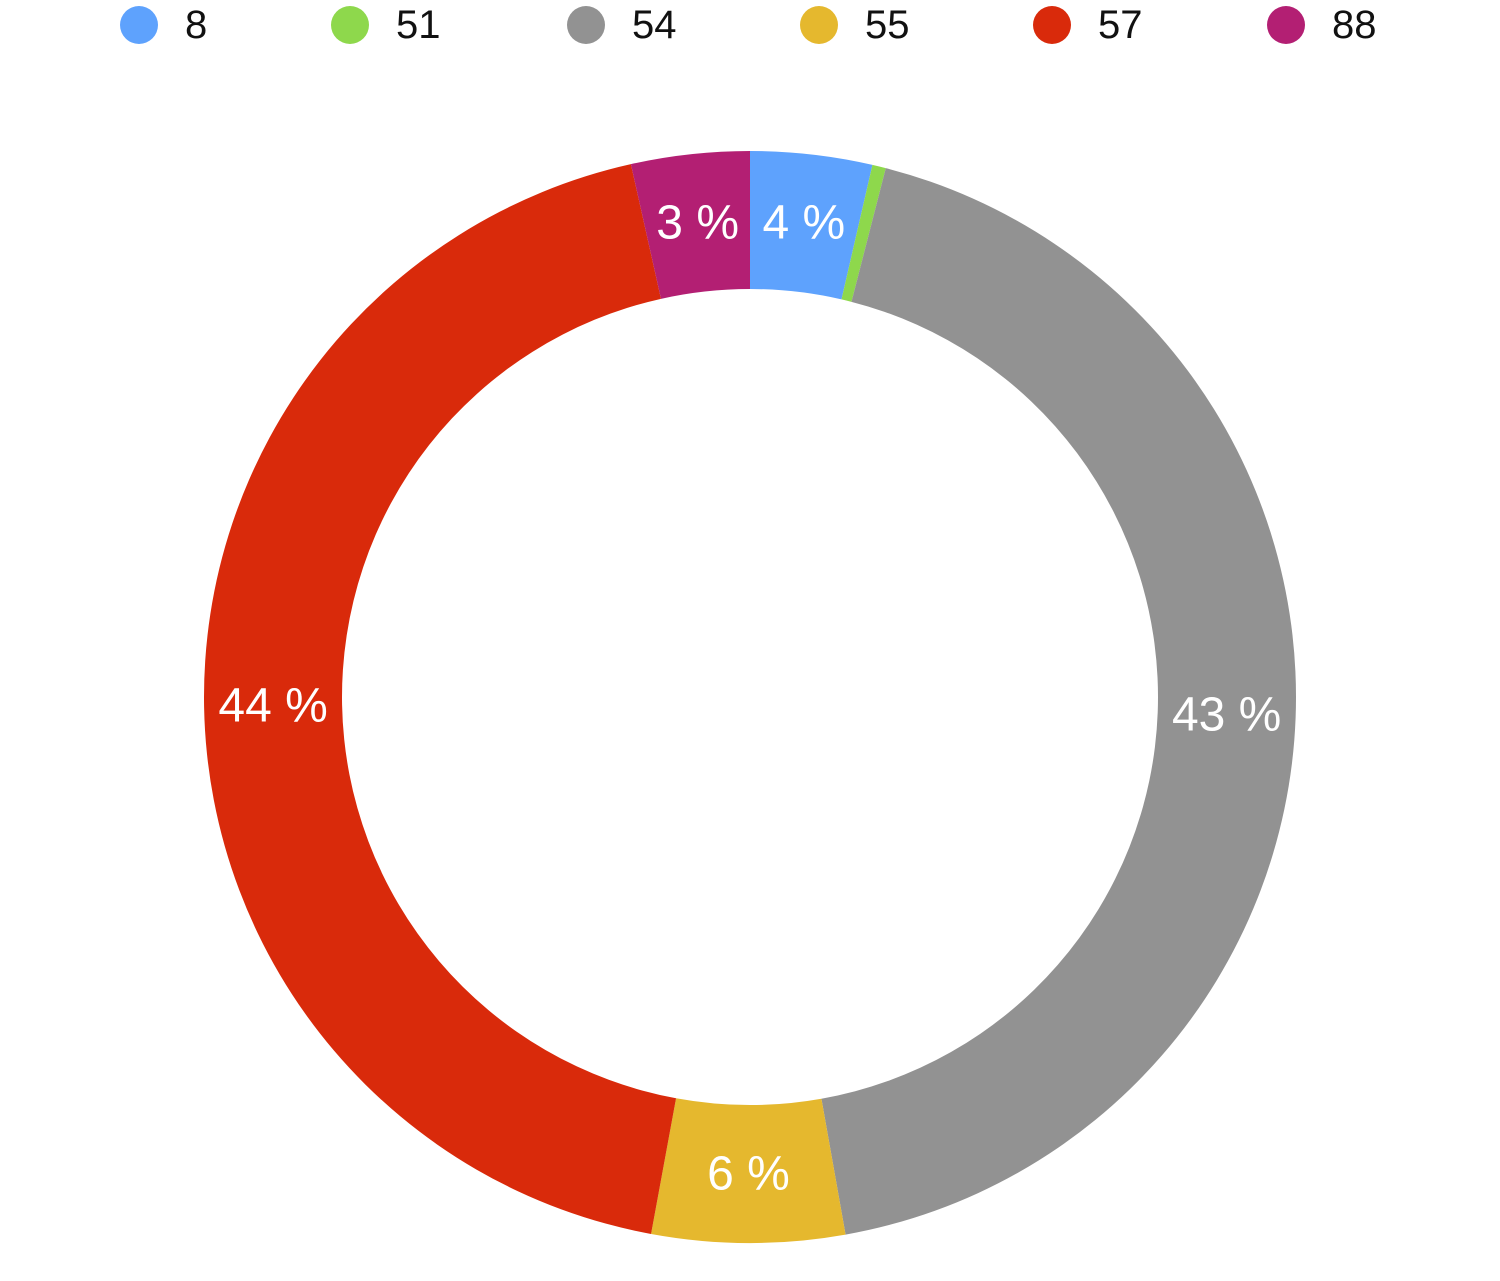 The image size is (1500, 1281). Describe the element at coordinates (803, 223) in the screenshot. I see `slice-label-8: 4 %` at that location.